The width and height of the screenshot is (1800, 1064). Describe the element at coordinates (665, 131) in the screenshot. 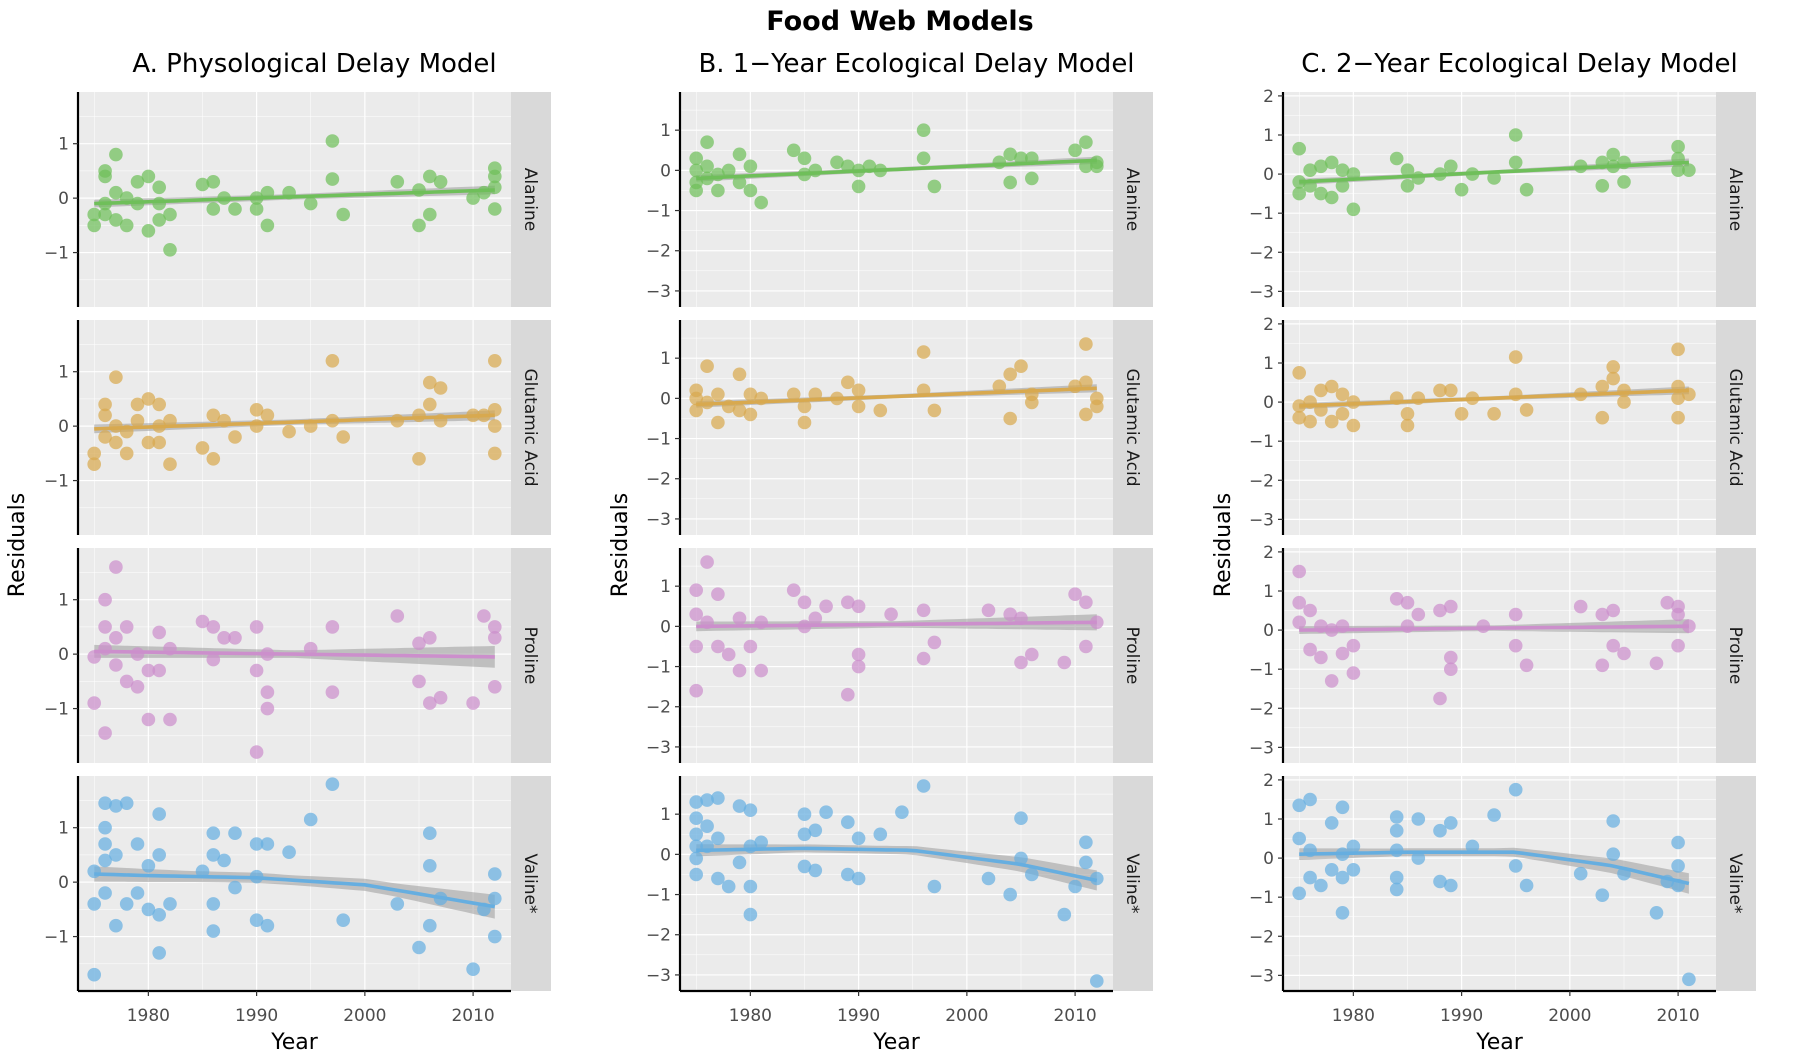

I see `y-tick-label: 1` at that location.